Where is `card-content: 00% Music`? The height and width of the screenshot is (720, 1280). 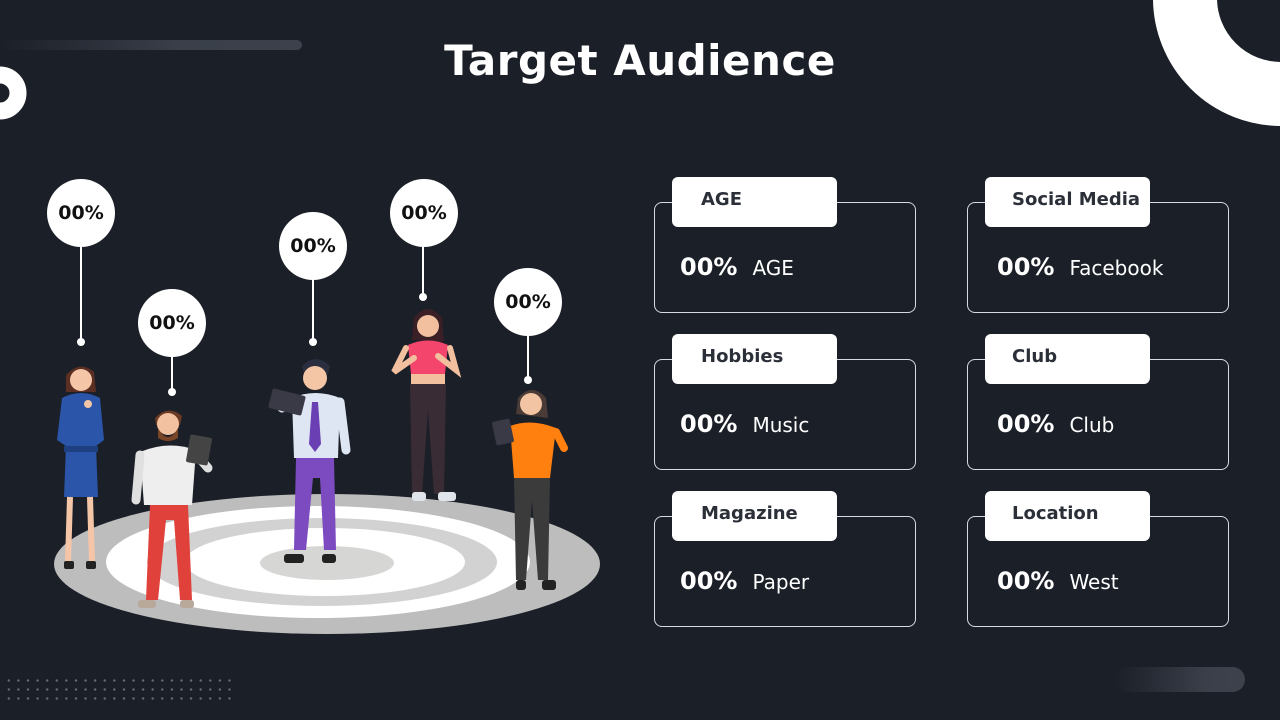 card-content: 00% Music is located at coordinates (744, 424).